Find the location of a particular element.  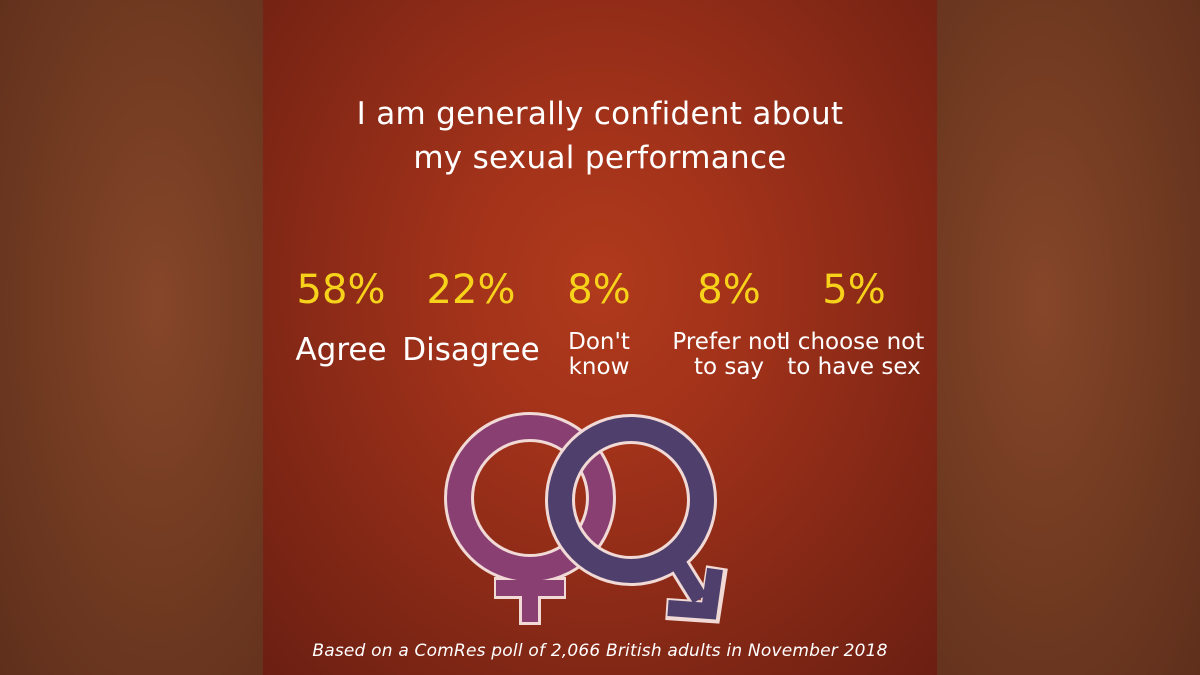

category-label-line: Don't is located at coordinates (599, 342).